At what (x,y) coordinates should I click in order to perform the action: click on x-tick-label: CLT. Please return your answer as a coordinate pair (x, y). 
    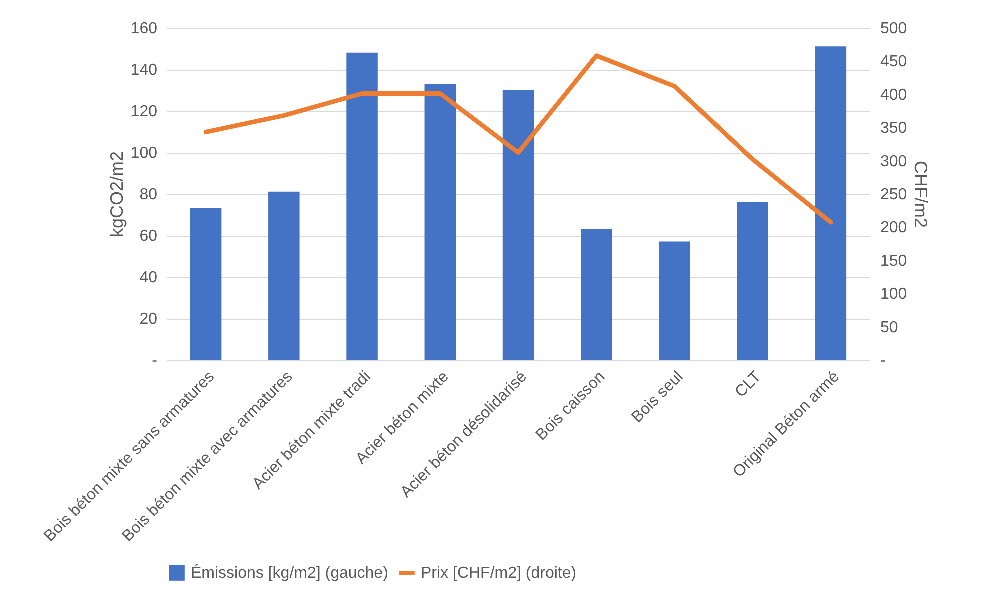
    Looking at the image, I should click on (749, 385).